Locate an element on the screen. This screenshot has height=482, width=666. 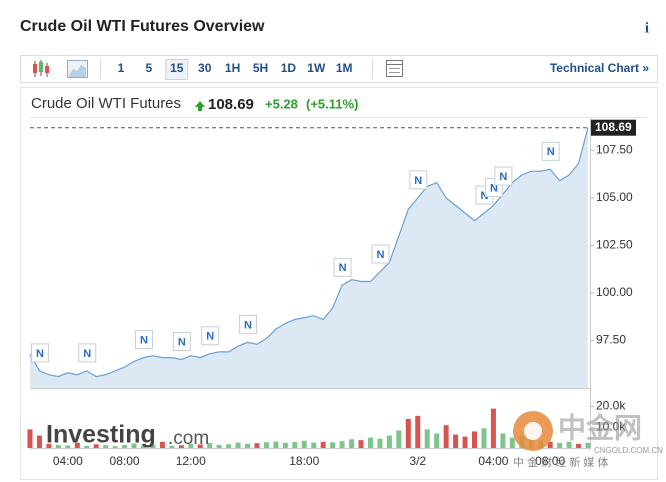
quote-last: 108.69 is located at coordinates (231, 104).